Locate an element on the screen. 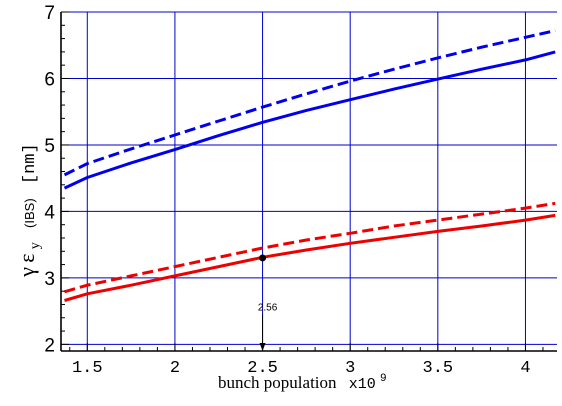 The image size is (562, 406). x-axis-multiplier: x10 is located at coordinates (362, 384).